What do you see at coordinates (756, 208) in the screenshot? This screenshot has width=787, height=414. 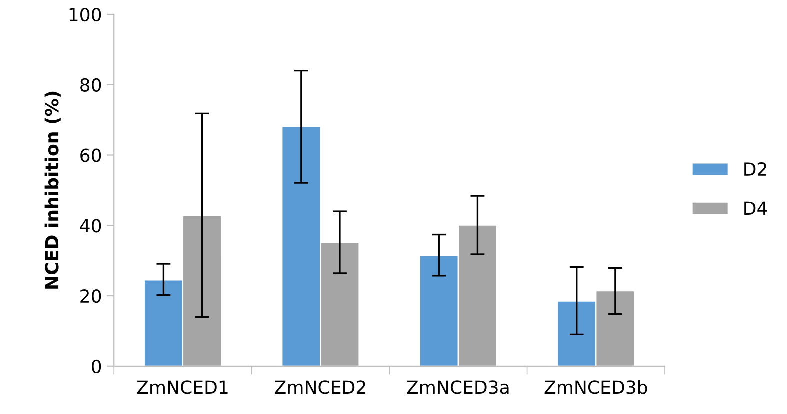 I see `legend-label: D4` at bounding box center [756, 208].